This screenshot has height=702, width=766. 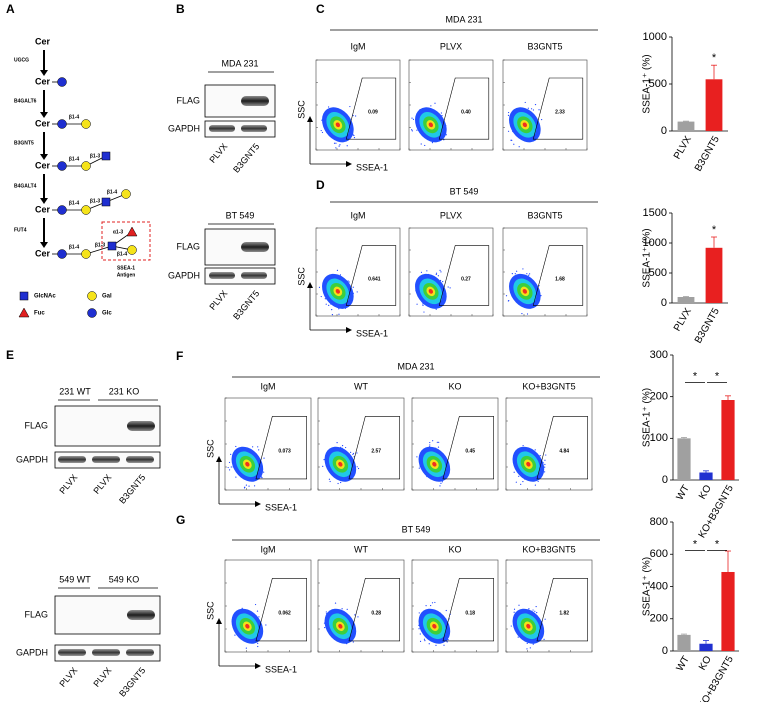 I want to click on gate-value: 1.82, so click(x=564, y=614).